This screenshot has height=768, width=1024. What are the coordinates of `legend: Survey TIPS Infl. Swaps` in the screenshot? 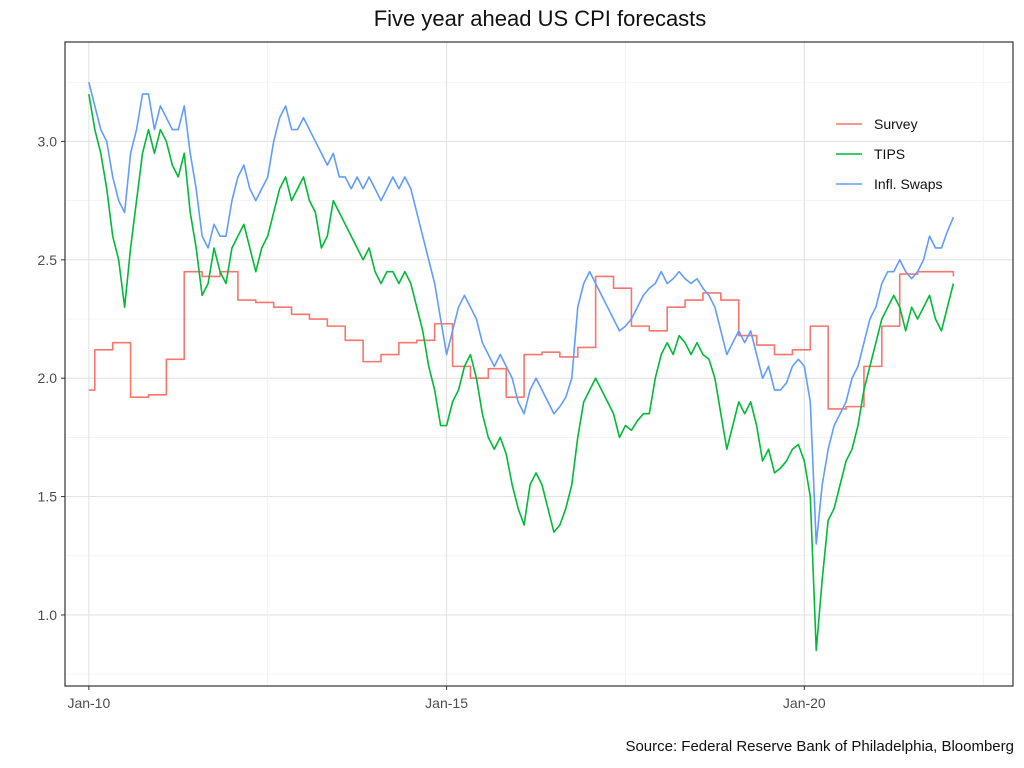 It's located at (889, 154).